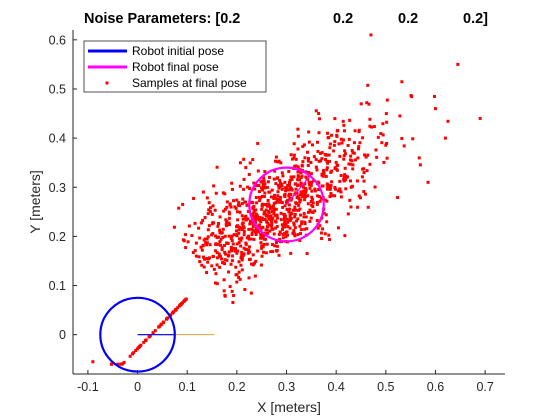  I want to click on legend-marker-samples, so click(107, 83).